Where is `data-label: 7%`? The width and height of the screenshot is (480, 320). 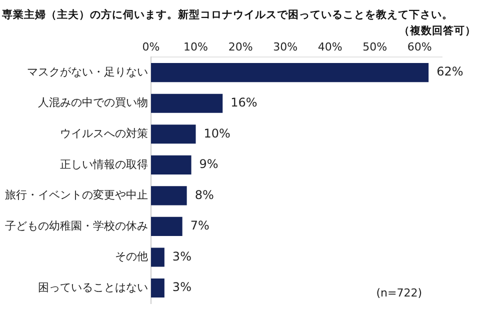
data-label: 7% is located at coordinates (200, 225).